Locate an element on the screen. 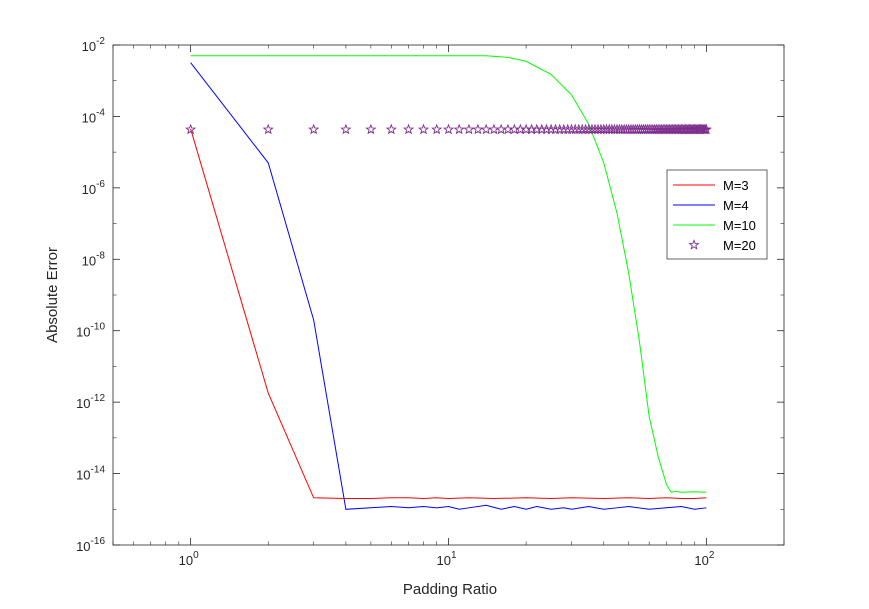 This screenshot has width=869, height=609. legend-label-m-4: M=4 is located at coordinates (736, 205).